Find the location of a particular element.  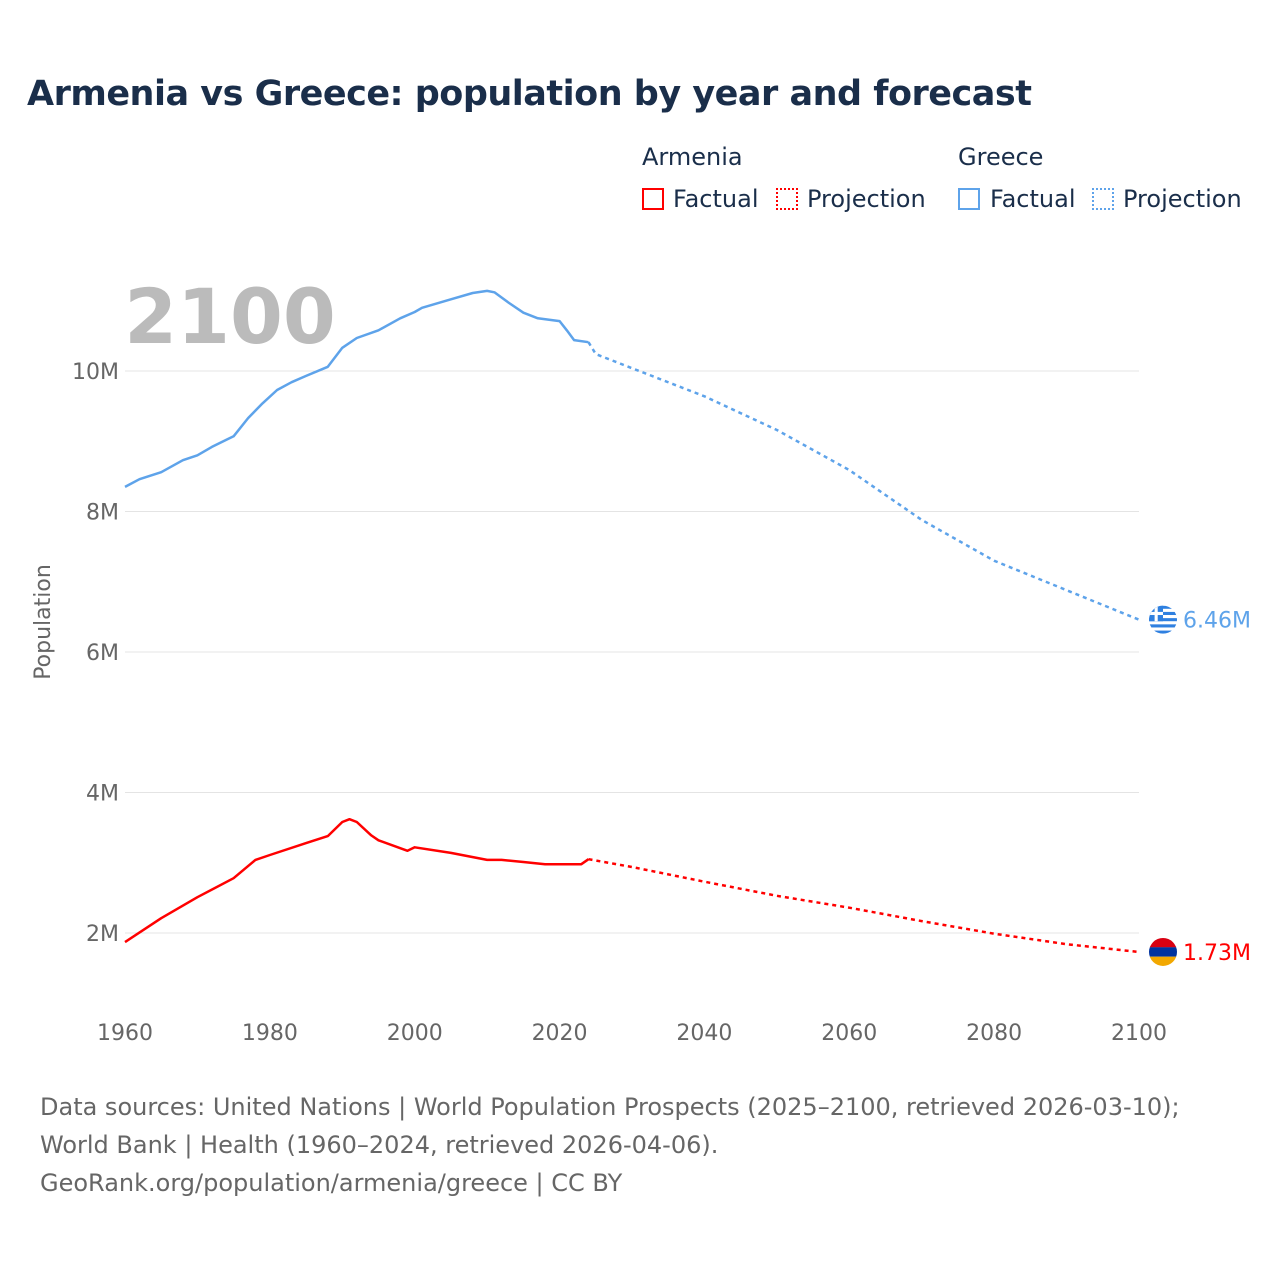

armenia-flag-icon is located at coordinates (1163, 951).